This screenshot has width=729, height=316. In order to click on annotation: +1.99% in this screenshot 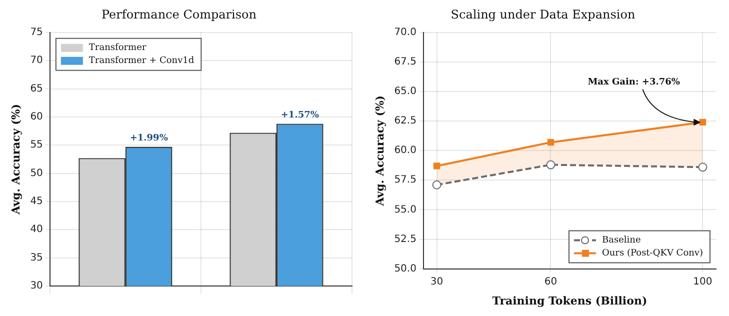, I will do `click(149, 139)`.